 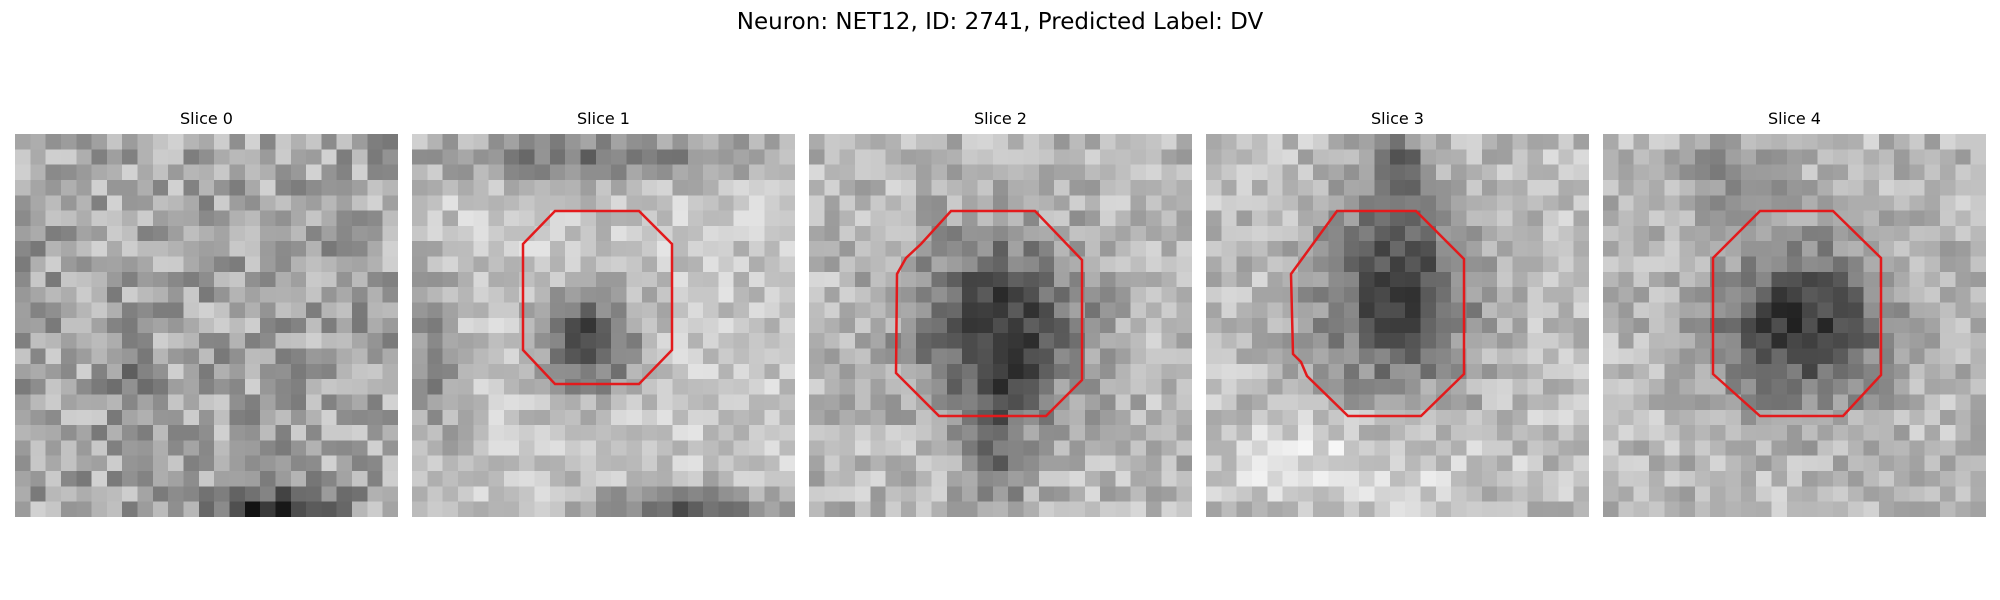 I want to click on slice-panel-3: Slice 3, so click(x=1397, y=314).